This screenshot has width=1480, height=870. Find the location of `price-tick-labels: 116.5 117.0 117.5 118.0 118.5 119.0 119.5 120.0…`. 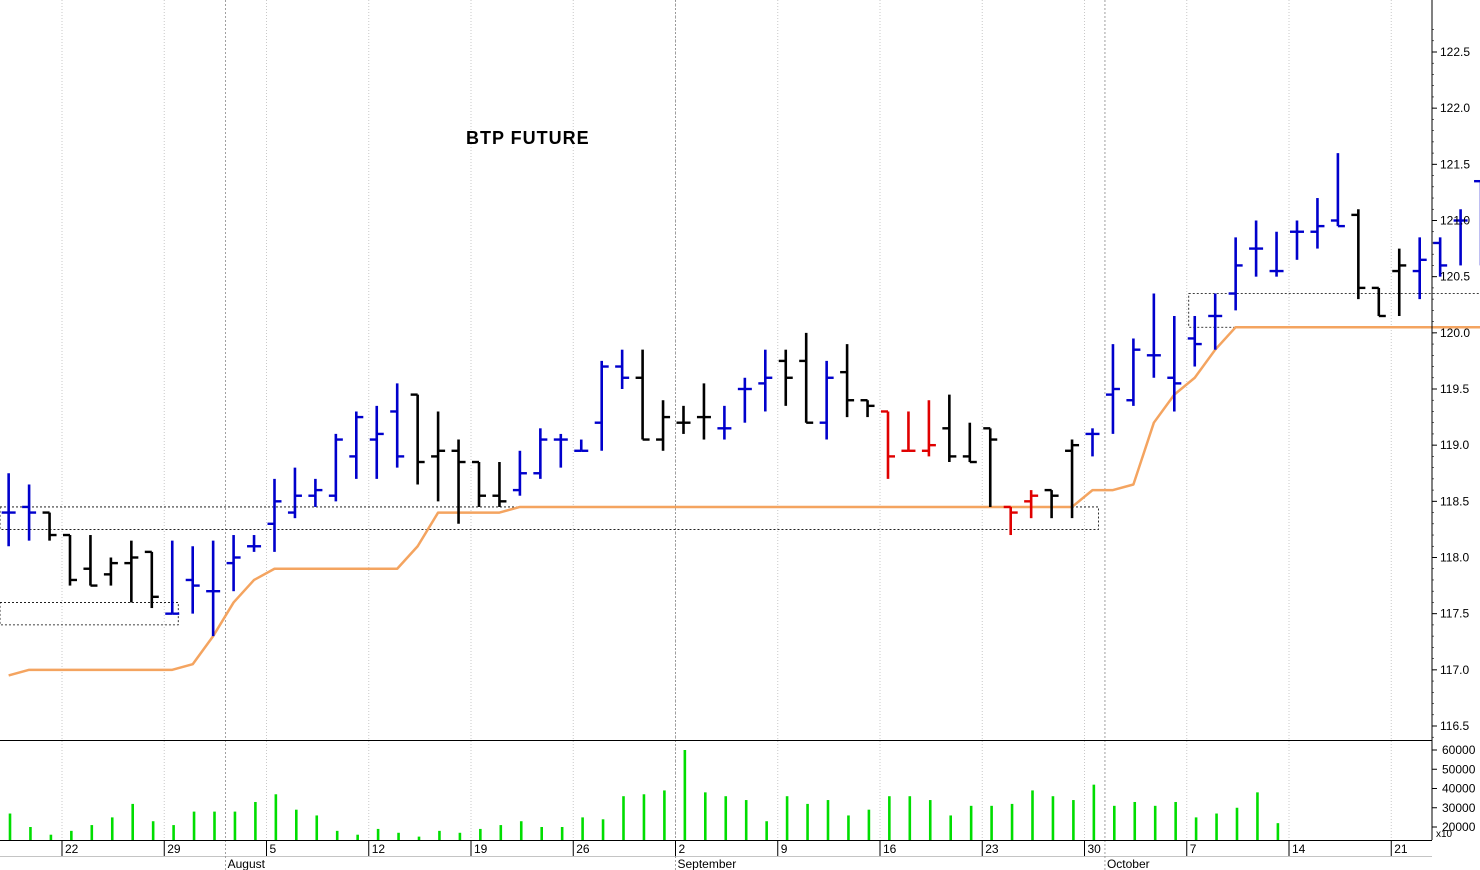

price-tick-labels: 116.5 117.0 117.5 118.0 118.5 119.0 119.5 120.0… is located at coordinates (1451, 383).